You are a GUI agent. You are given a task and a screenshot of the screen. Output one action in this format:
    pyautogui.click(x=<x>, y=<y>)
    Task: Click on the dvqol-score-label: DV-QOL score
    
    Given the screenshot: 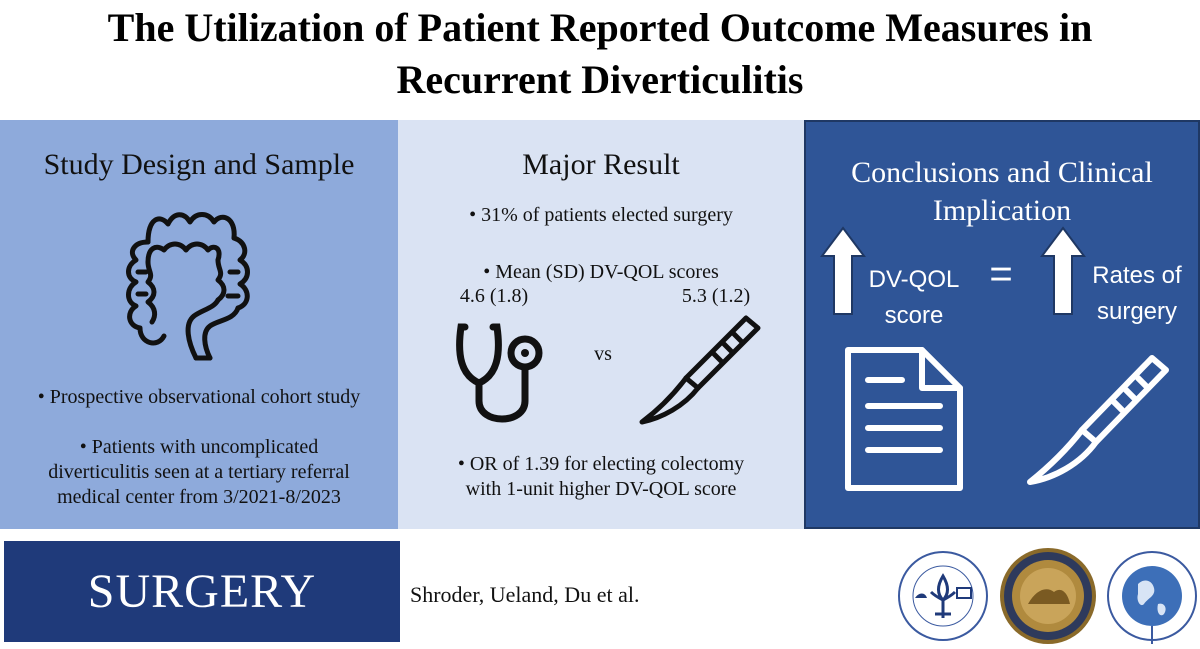 What is the action you would take?
    pyautogui.click(x=914, y=298)
    